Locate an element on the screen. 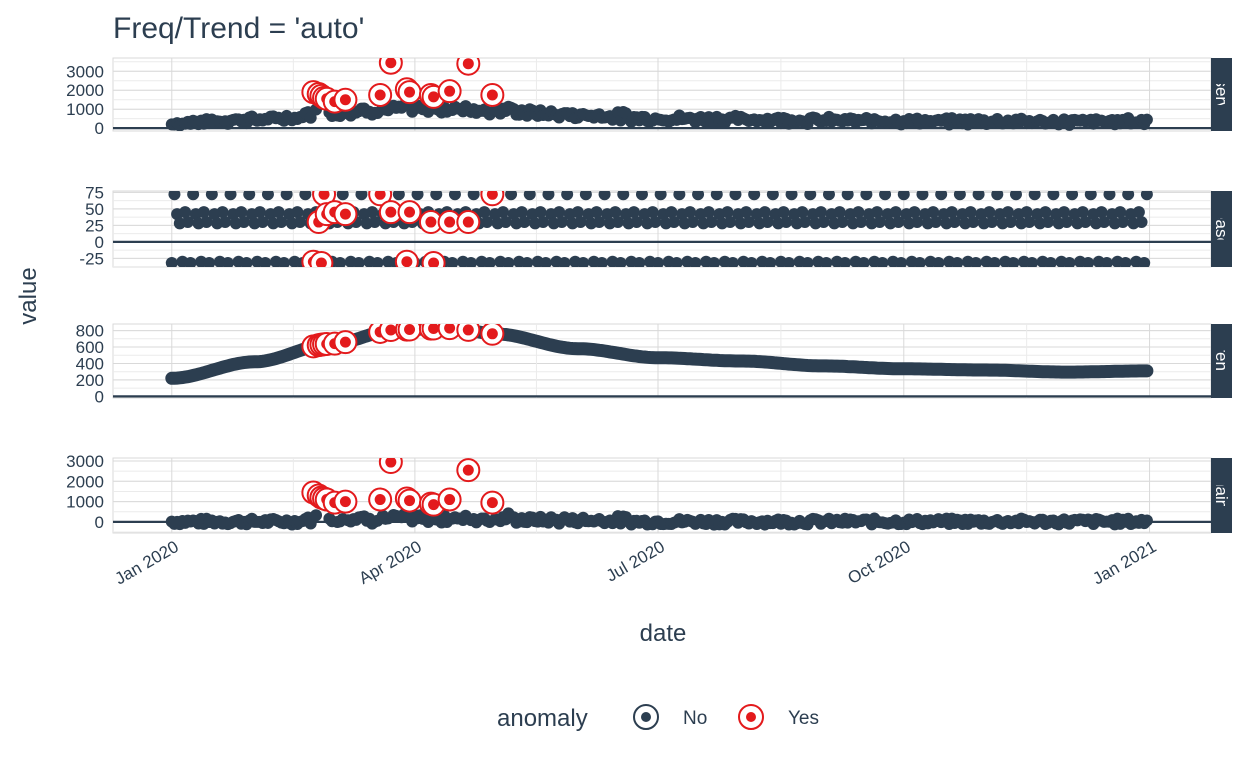  legend: anomaly No Yes is located at coordinates (658, 718).